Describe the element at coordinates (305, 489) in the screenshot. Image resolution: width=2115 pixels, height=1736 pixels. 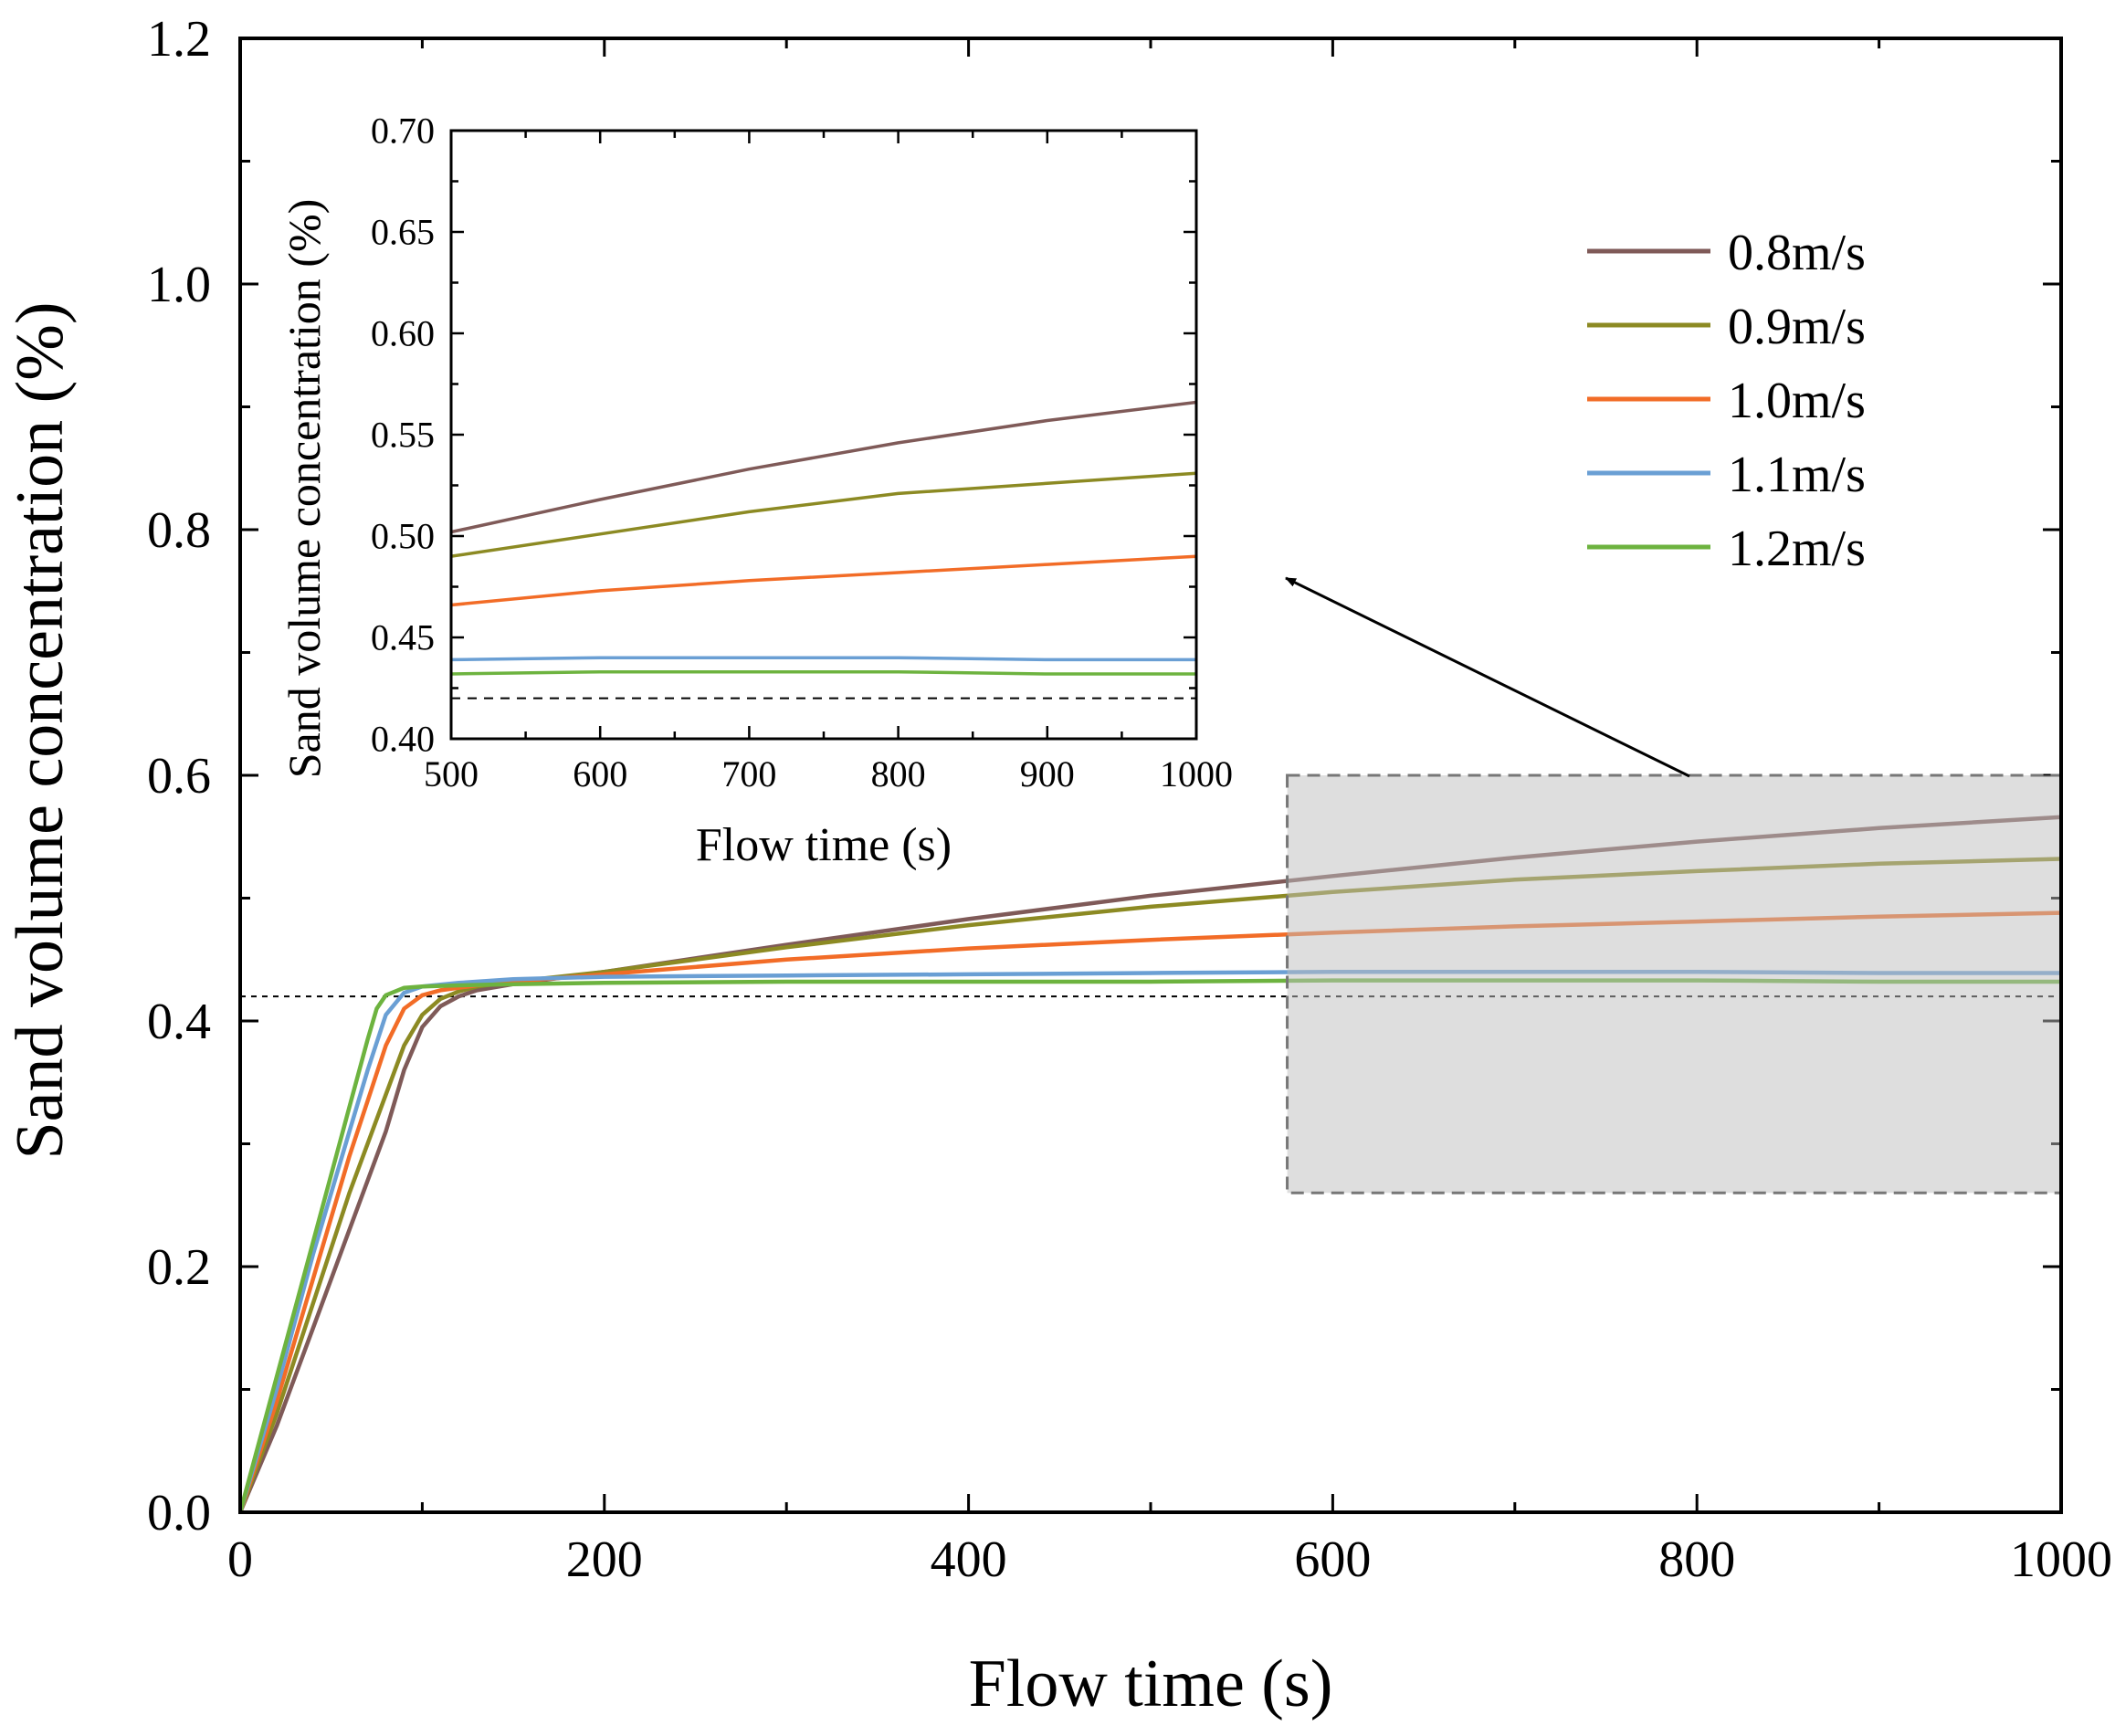
I see `inset-y-axis-label: Sand volume concentration (%)` at that location.